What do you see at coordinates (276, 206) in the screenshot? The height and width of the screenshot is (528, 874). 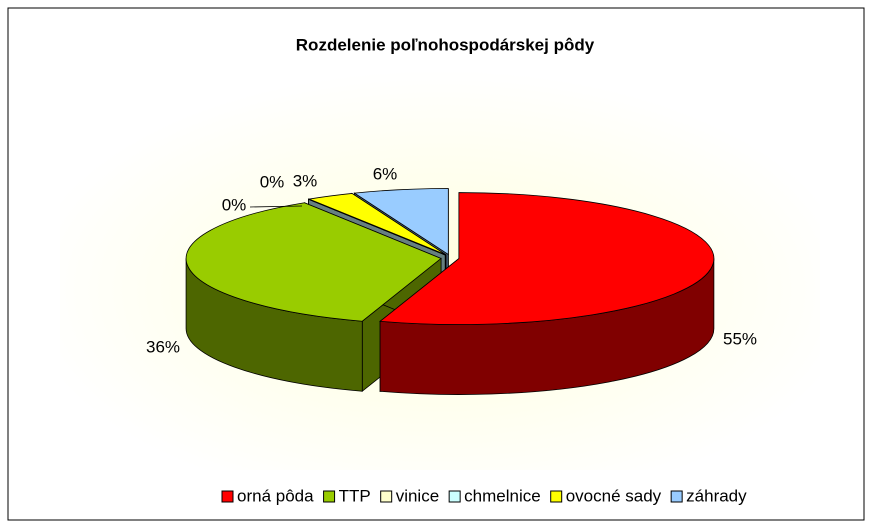 I see `leader-line` at bounding box center [276, 206].